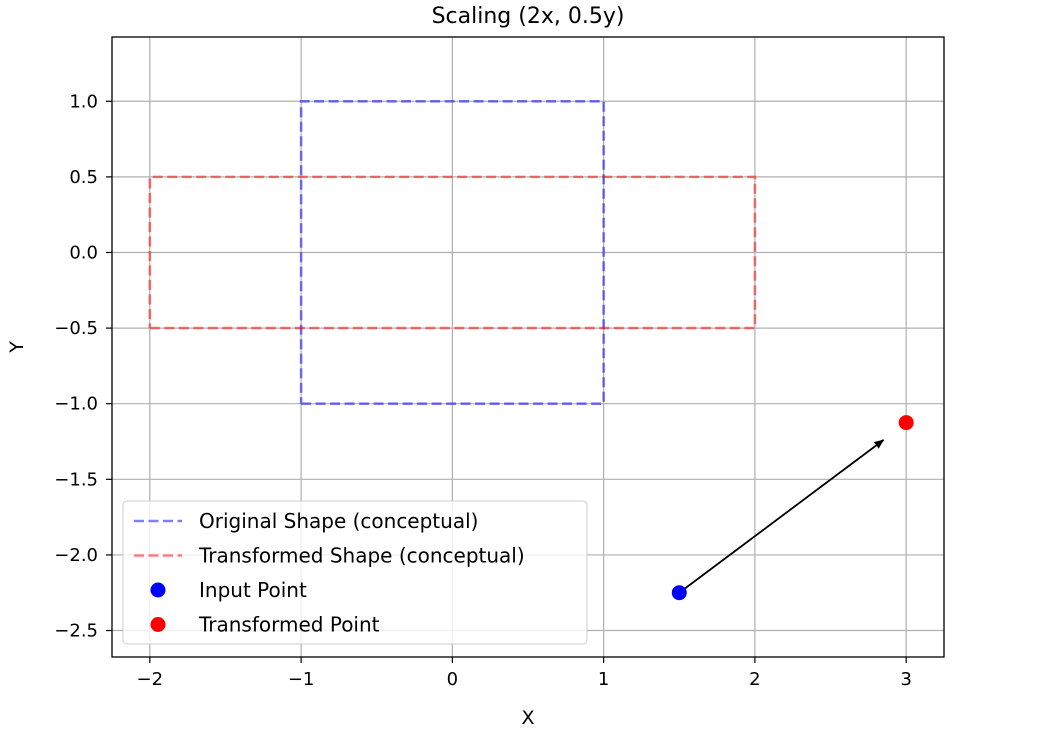  I want to click on y-tick-label: −2.0, so click(76, 555).